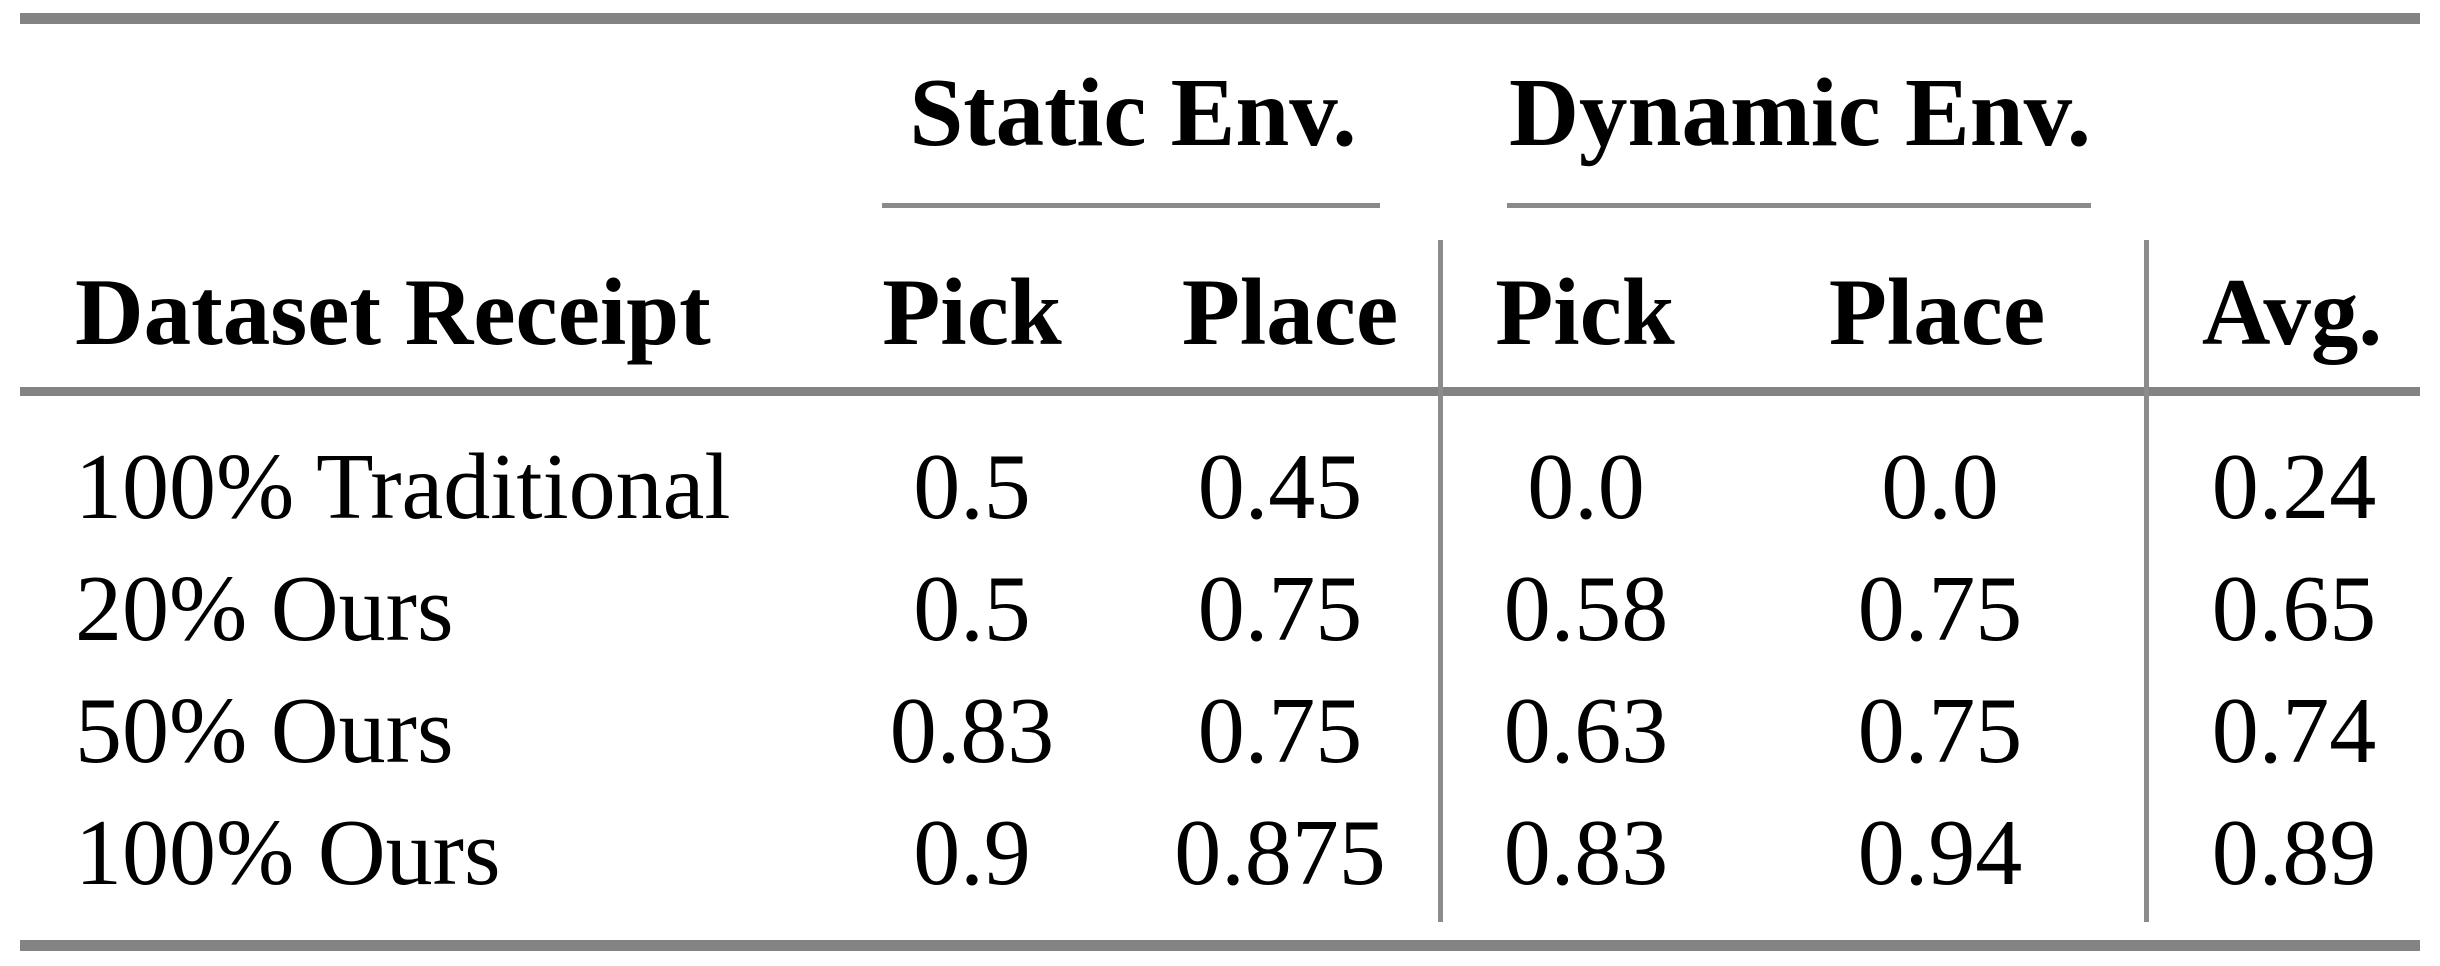 This screenshot has height=966, width=2440. I want to click on cmidrule-static-env, so click(1131, 205).